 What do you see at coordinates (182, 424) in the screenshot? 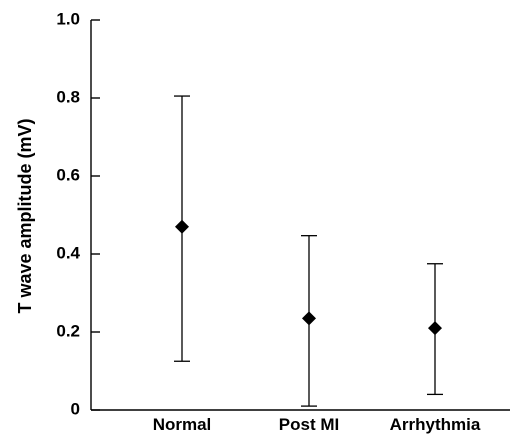
I see `x-tick-label: Normal` at bounding box center [182, 424].